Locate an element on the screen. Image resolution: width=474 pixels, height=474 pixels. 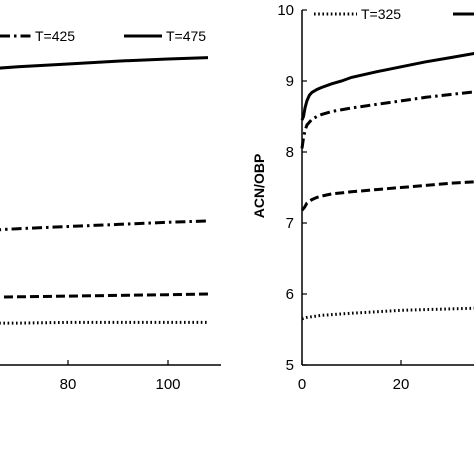
right-y-tick-label: 8 is located at coordinates (290, 152).